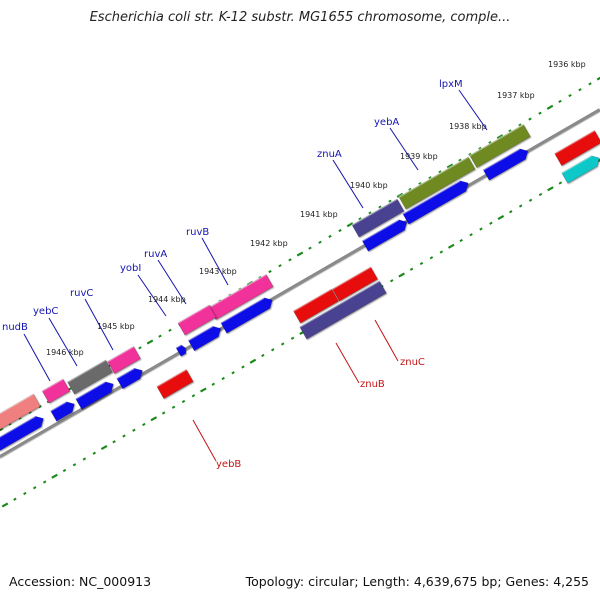 Image resolution: width=600 pixels, height=600 pixels. What do you see at coordinates (116, 326) in the screenshot?
I see `kbp-label: 1945 kbp` at bounding box center [116, 326].